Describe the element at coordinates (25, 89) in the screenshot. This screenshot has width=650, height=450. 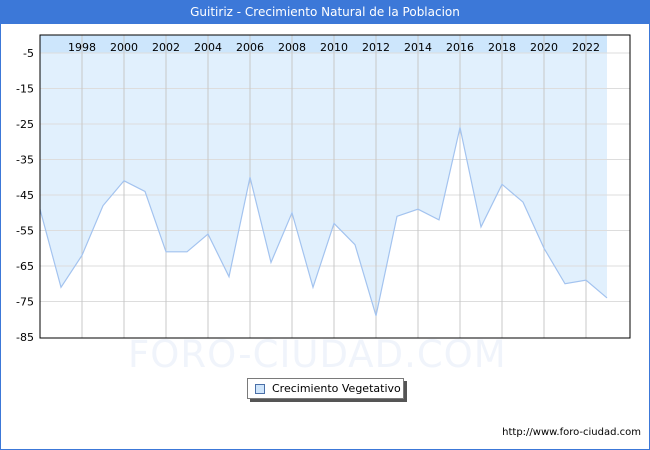
I see `y-tick-label: -15` at that location.